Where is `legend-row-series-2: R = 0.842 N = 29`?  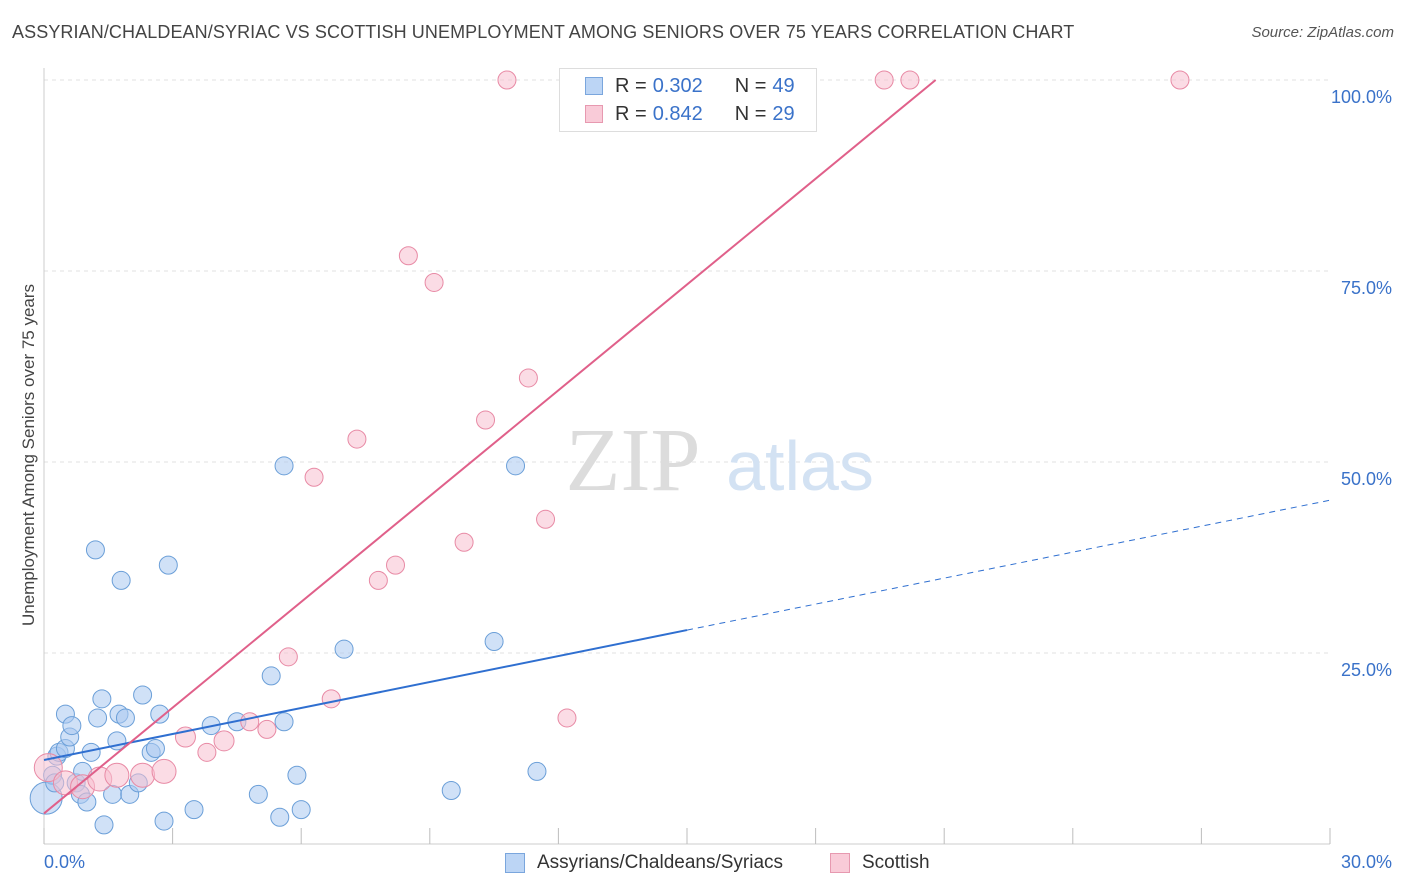
legend-row-series-2: R = 0.842 N = 29 is located at coordinates (690, 114).